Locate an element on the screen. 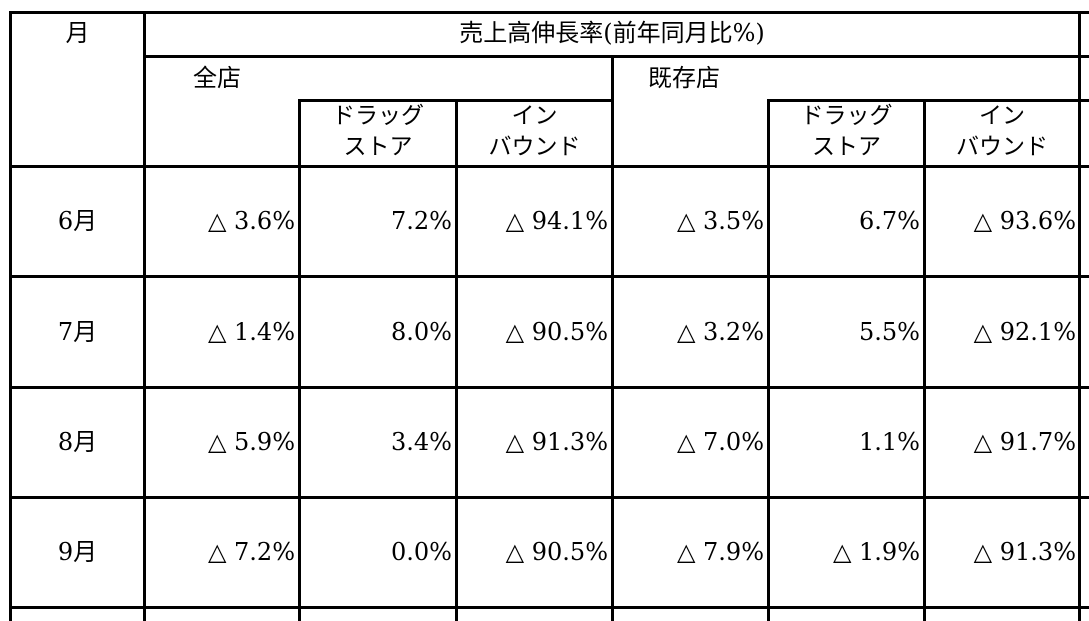  month-header: 月 is located at coordinates (77, 33).